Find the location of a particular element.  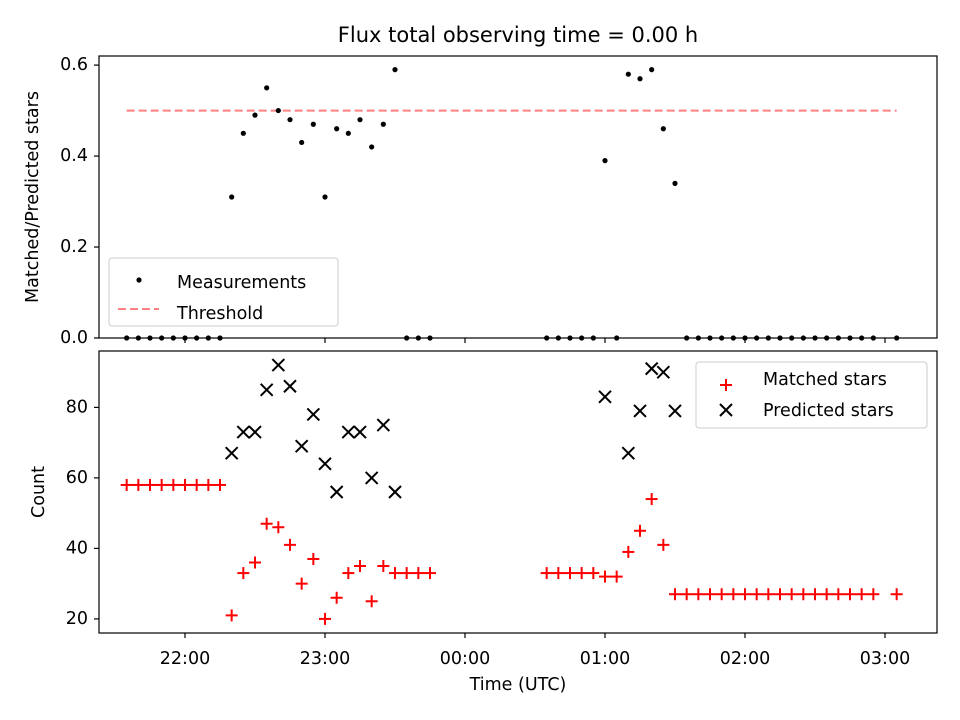

top-y-tick-label-3: 0.6 is located at coordinates (74, 65).